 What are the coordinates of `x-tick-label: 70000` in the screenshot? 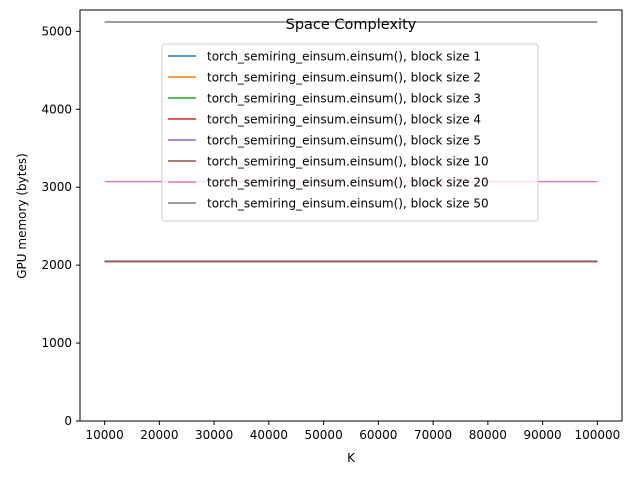 It's located at (433, 435).